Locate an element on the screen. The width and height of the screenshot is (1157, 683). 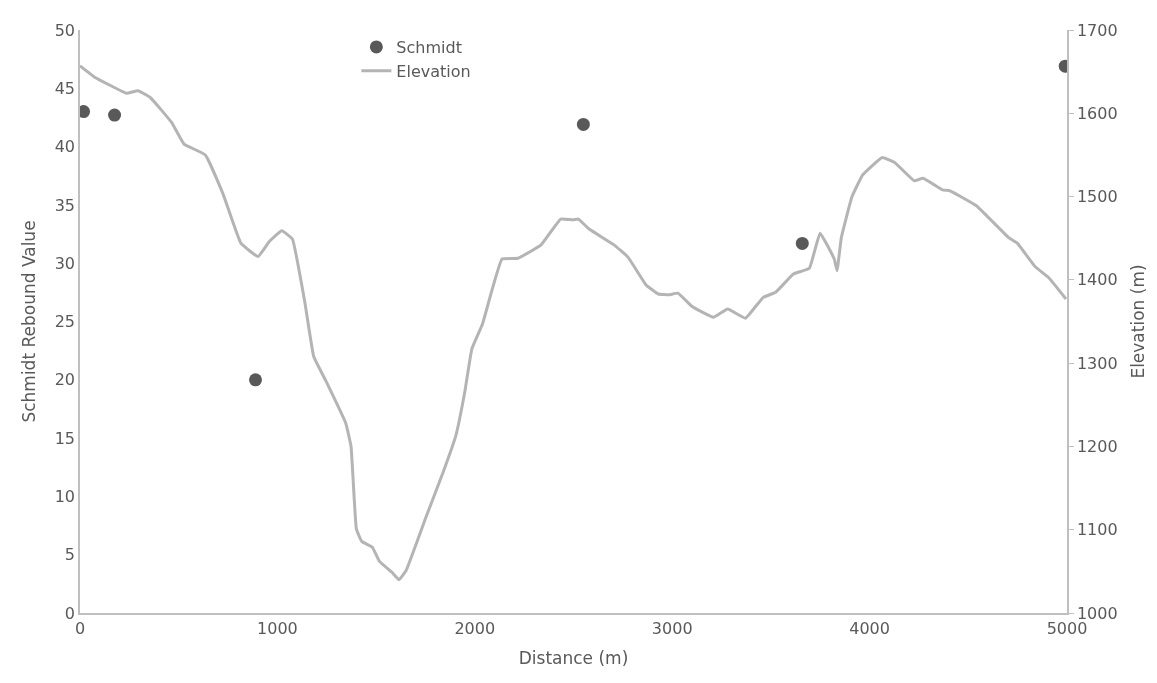
y-tick-label: 10 is located at coordinates (65, 496).